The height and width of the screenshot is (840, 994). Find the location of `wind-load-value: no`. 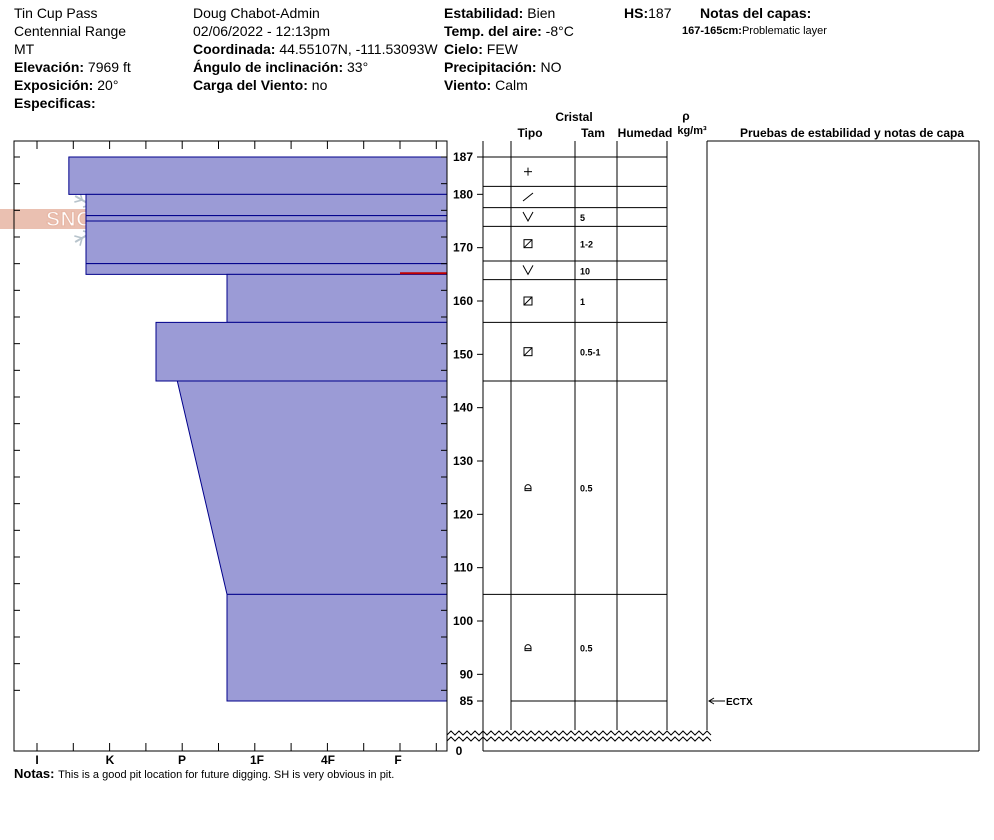

wind-load-value: no is located at coordinates (319, 85).